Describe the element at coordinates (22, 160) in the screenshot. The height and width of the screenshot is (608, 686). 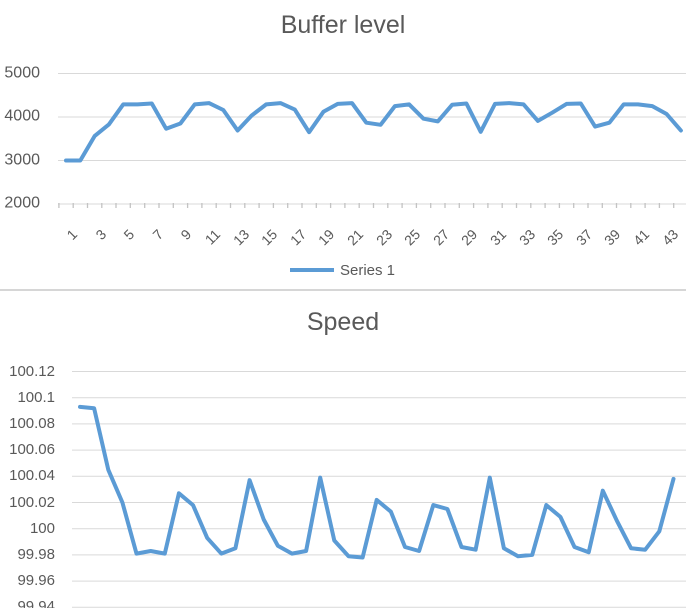
I see `y-tick-label: 3000` at that location.